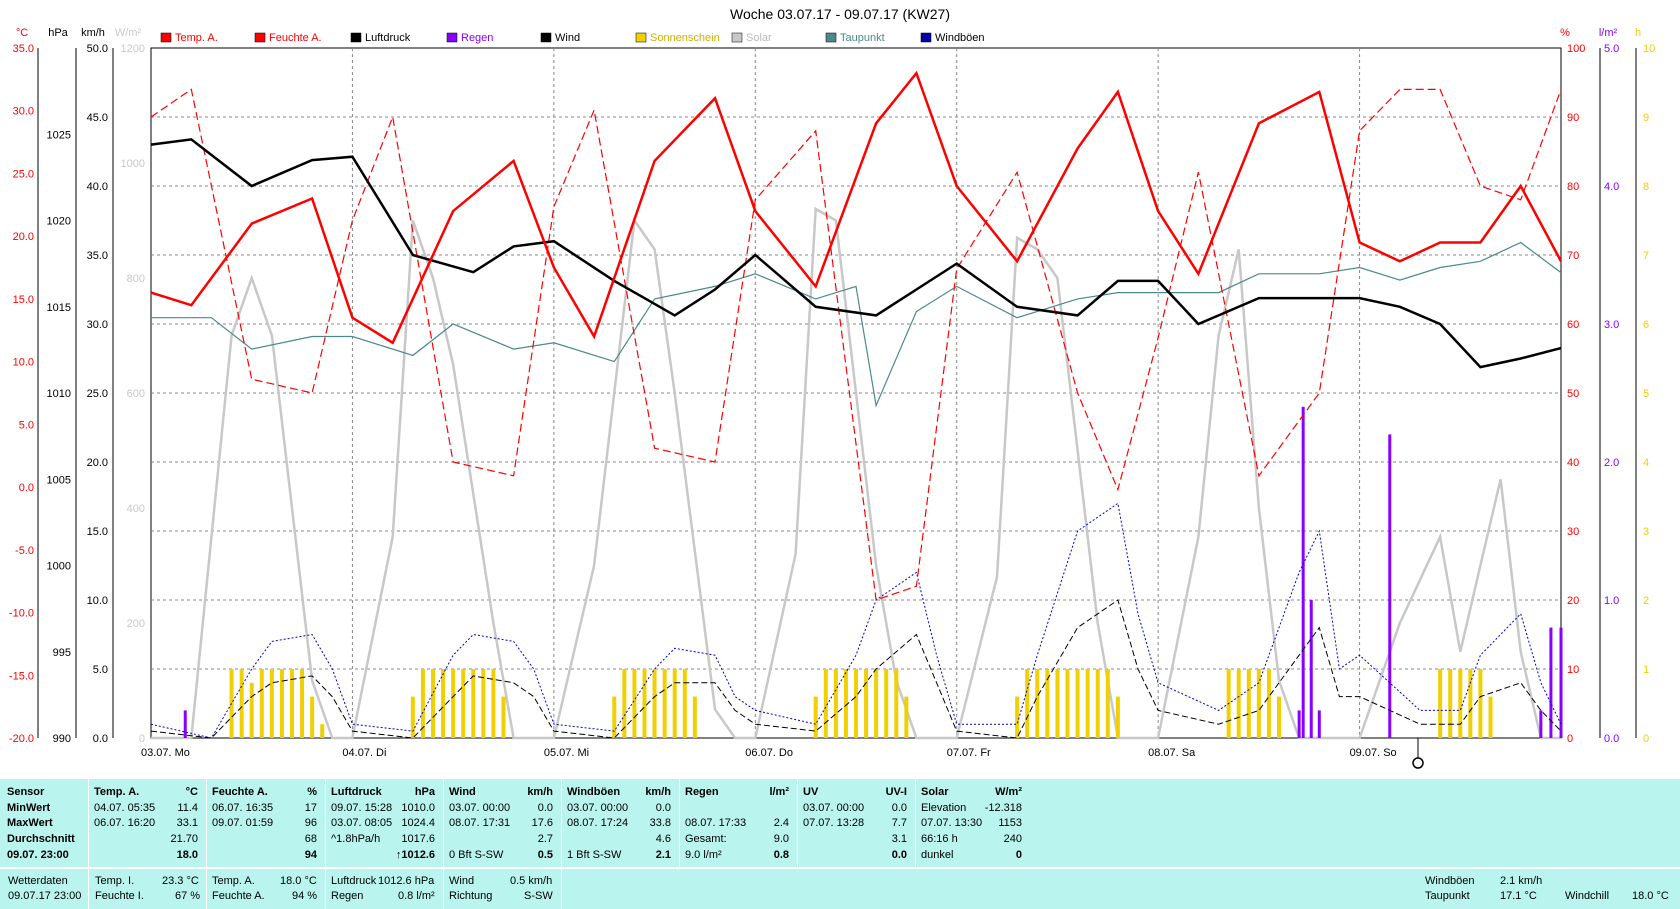 This screenshot has width=1680, height=909. What do you see at coordinates (952, 823) in the screenshot?
I see `stats-cell-label: 07.07. 13:30` at bounding box center [952, 823].